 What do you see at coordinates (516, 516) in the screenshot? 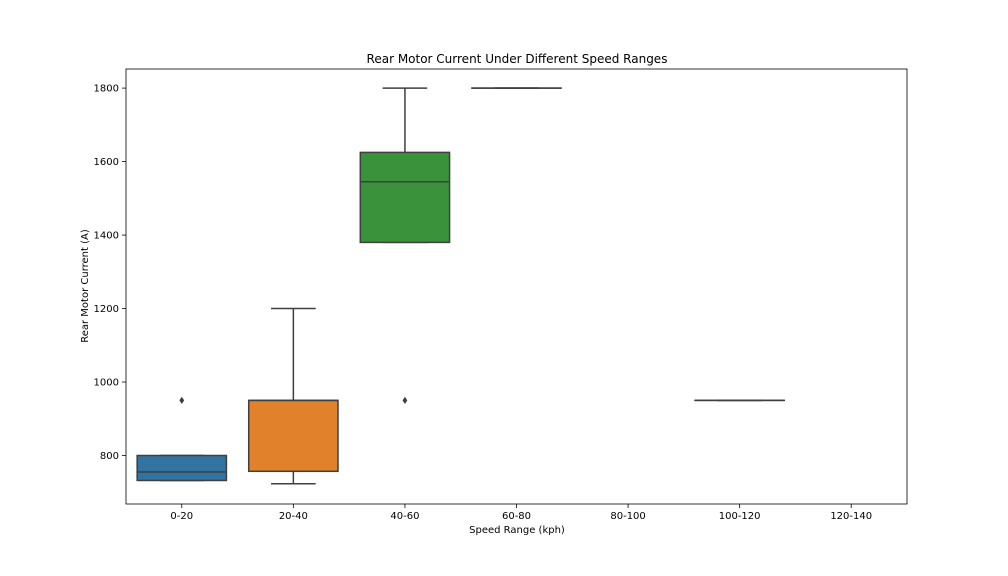
I see `x-tick-label: 60-80` at bounding box center [516, 516].